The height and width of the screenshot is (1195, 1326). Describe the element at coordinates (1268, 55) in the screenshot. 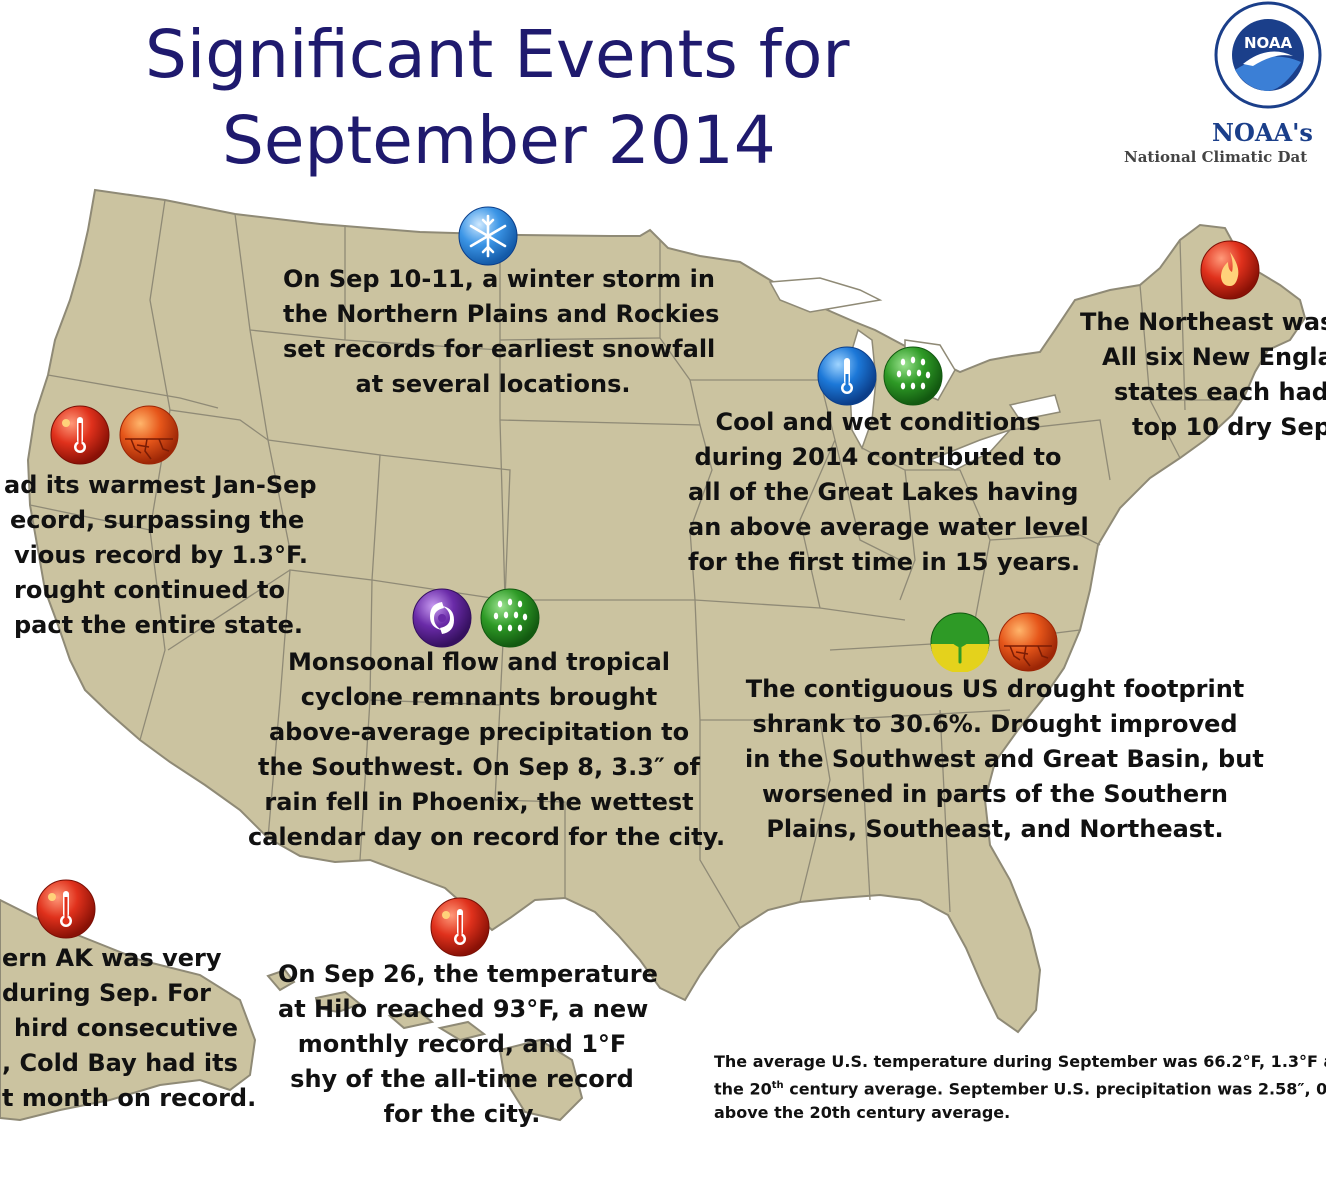

I see `noaa-seal-icon: NOAA` at that location.